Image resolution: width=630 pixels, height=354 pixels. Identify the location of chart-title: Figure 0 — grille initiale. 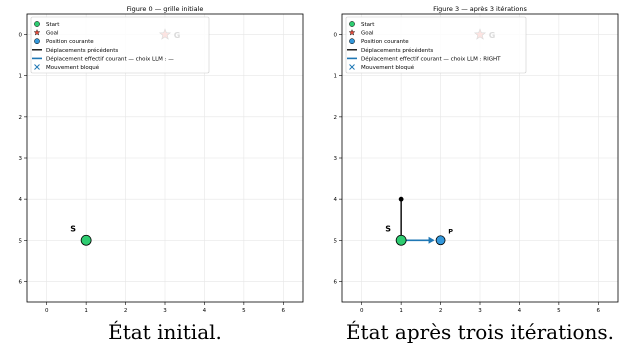
(165, 9).